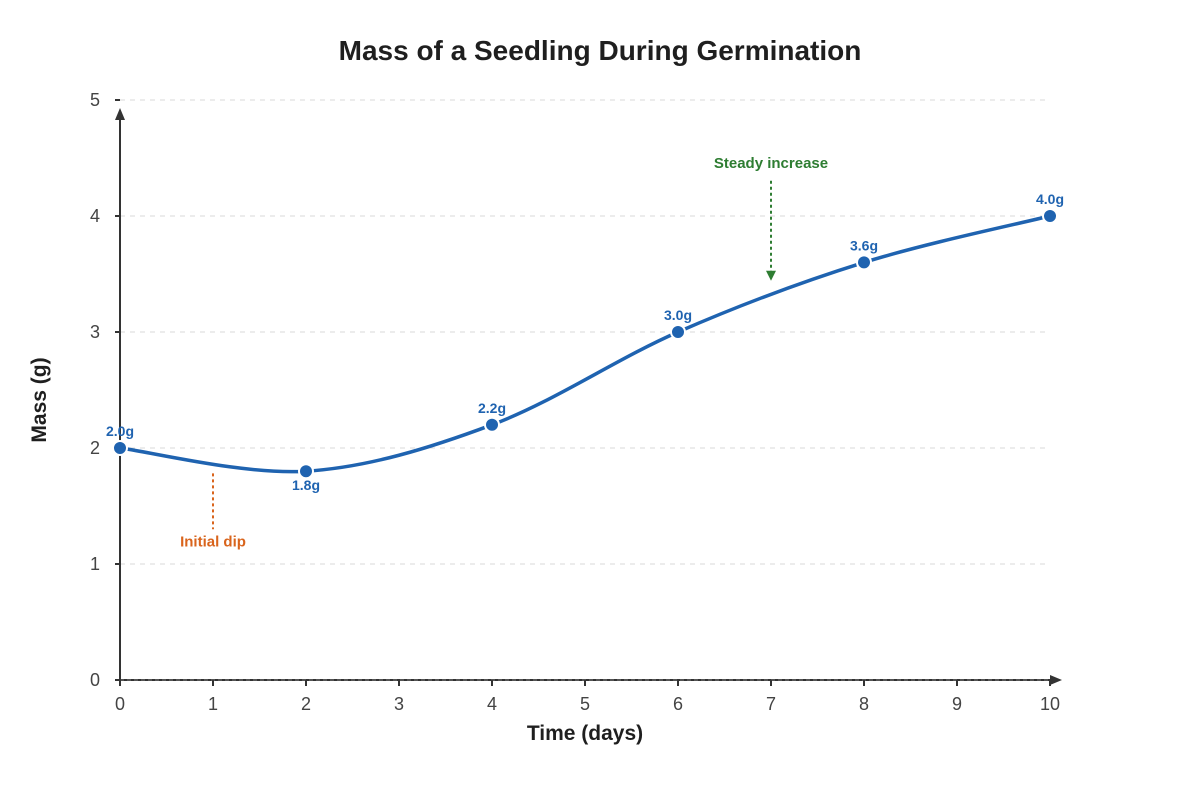 The image size is (1200, 800). I want to click on x-tick-label: 5, so click(585, 704).